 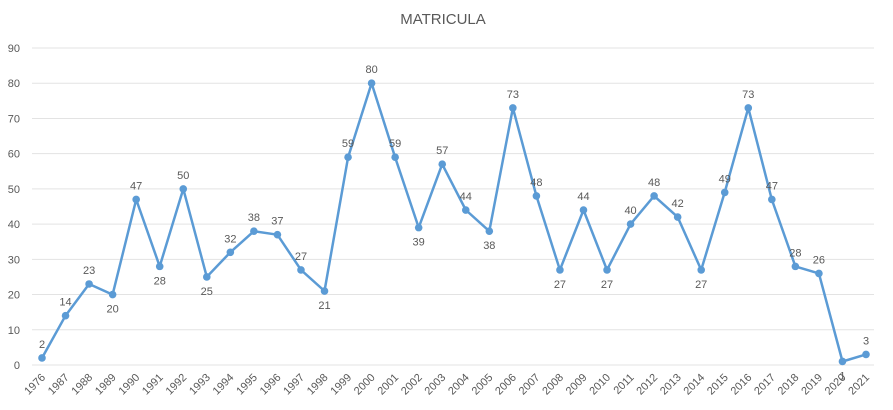 I want to click on data-label: 14, so click(x=65, y=303).